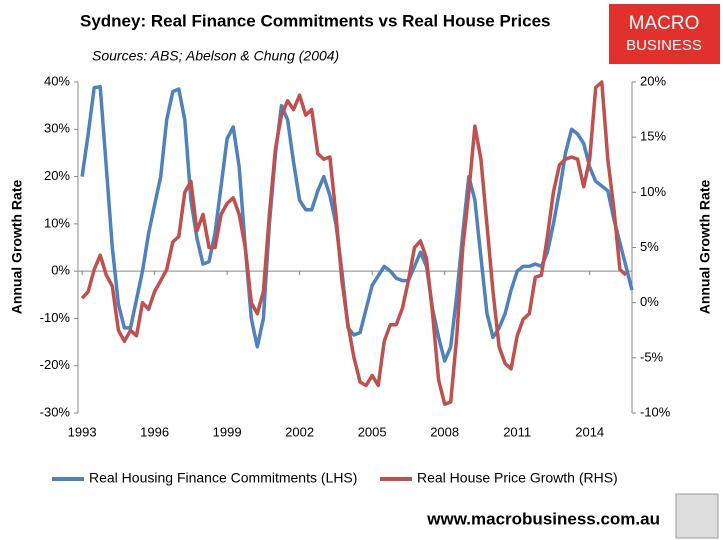 The width and height of the screenshot is (723, 540). I want to click on x-tick-label: 2014, so click(589, 431).